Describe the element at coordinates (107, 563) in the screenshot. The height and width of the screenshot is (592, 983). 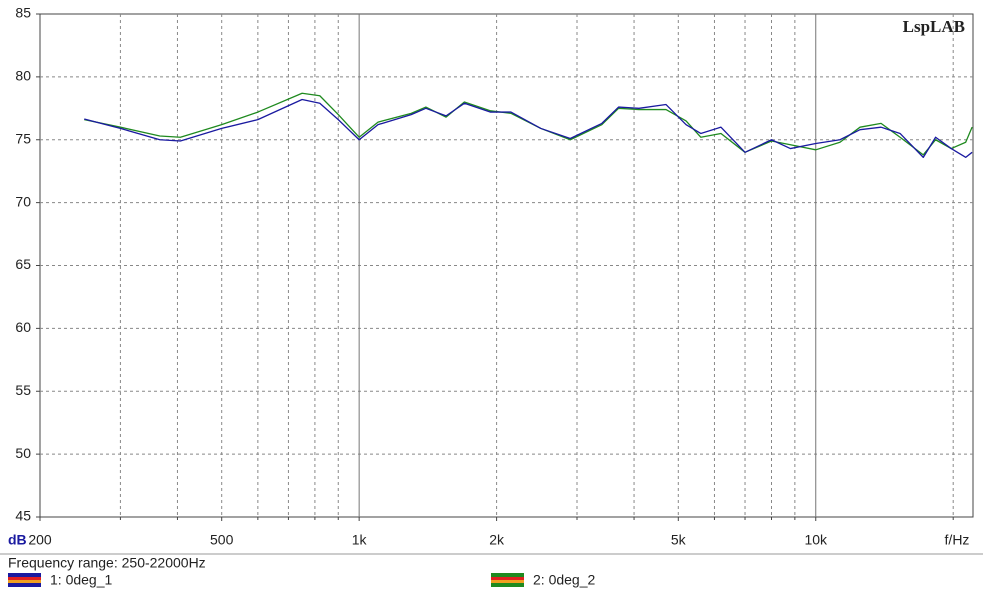
I see `footer-text: Frequency range: 250-22000Hz` at that location.